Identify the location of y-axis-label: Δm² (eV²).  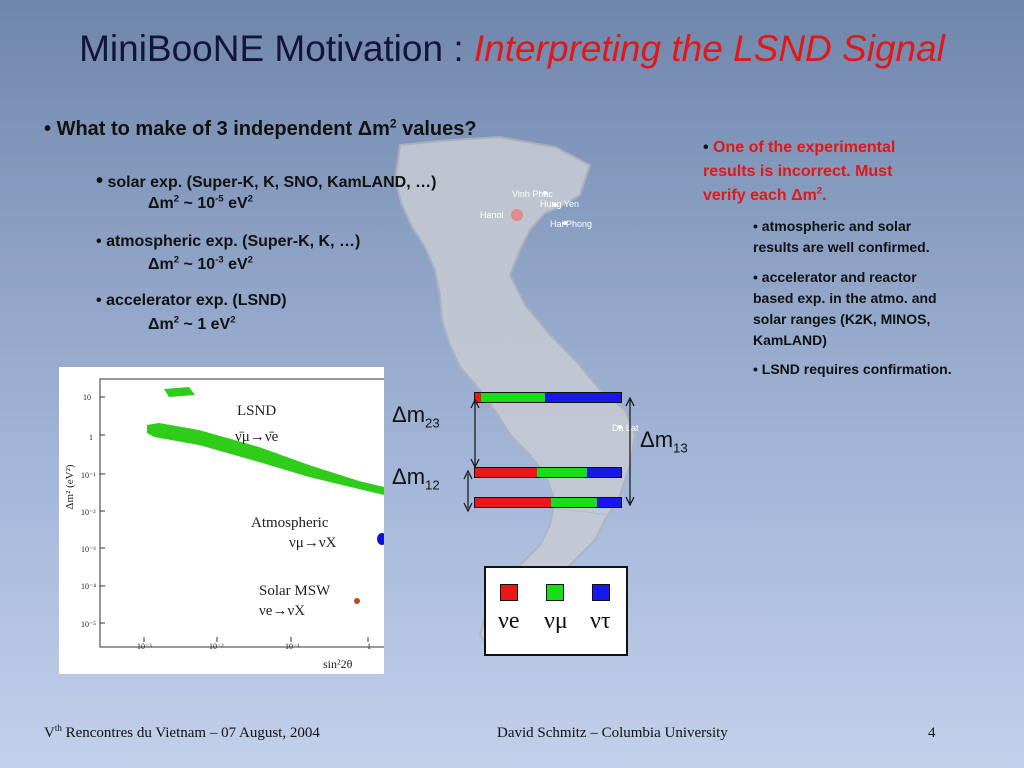
(70, 486).